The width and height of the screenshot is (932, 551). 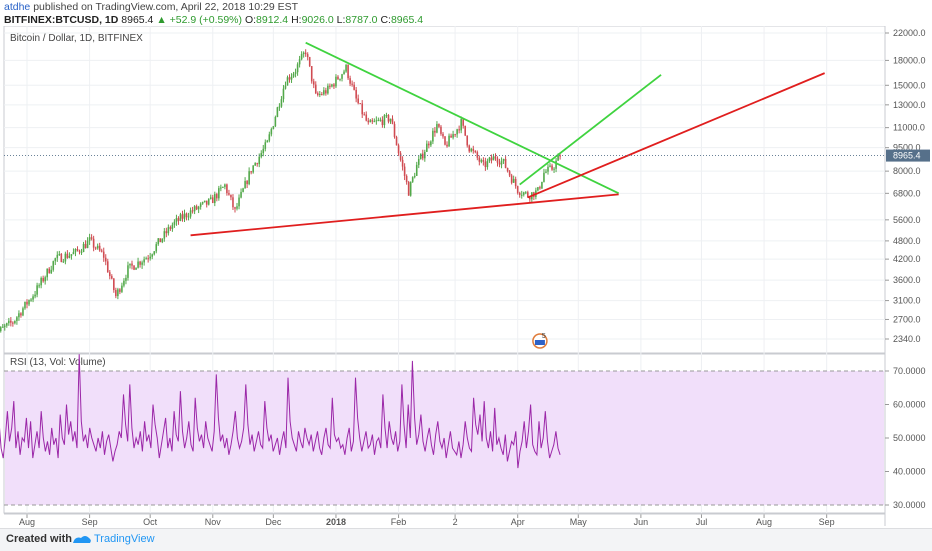 What do you see at coordinates (137, 20) in the screenshot?
I see `last-price: 8965.4` at bounding box center [137, 20].